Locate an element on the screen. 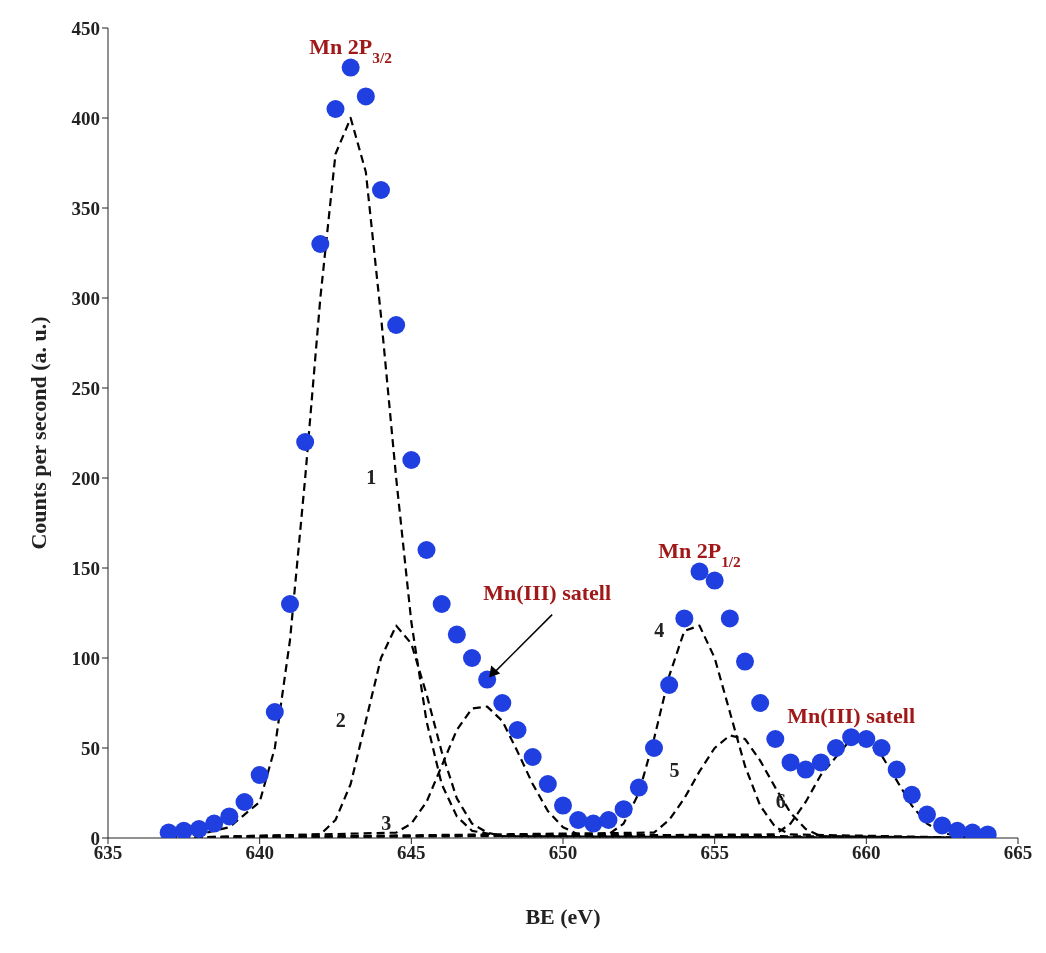 This screenshot has width=1046, height=953. y-tick-label: 50 is located at coordinates (90, 748).